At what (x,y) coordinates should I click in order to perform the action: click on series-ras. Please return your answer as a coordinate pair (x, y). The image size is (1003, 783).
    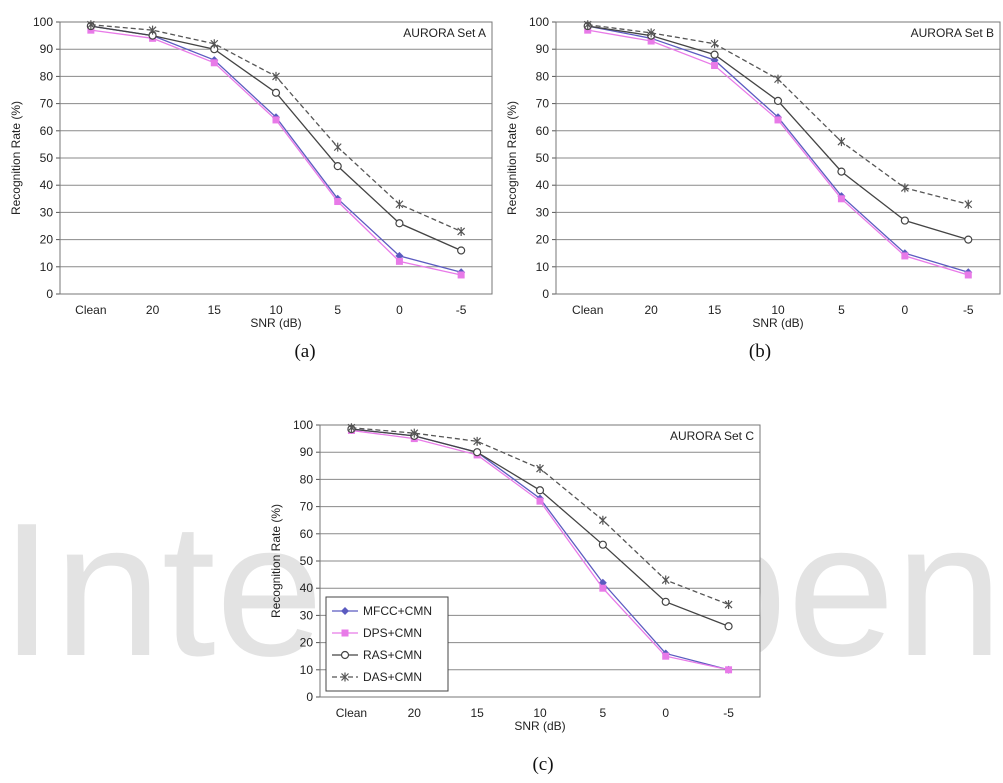
    Looking at the image, I should click on (276, 138).